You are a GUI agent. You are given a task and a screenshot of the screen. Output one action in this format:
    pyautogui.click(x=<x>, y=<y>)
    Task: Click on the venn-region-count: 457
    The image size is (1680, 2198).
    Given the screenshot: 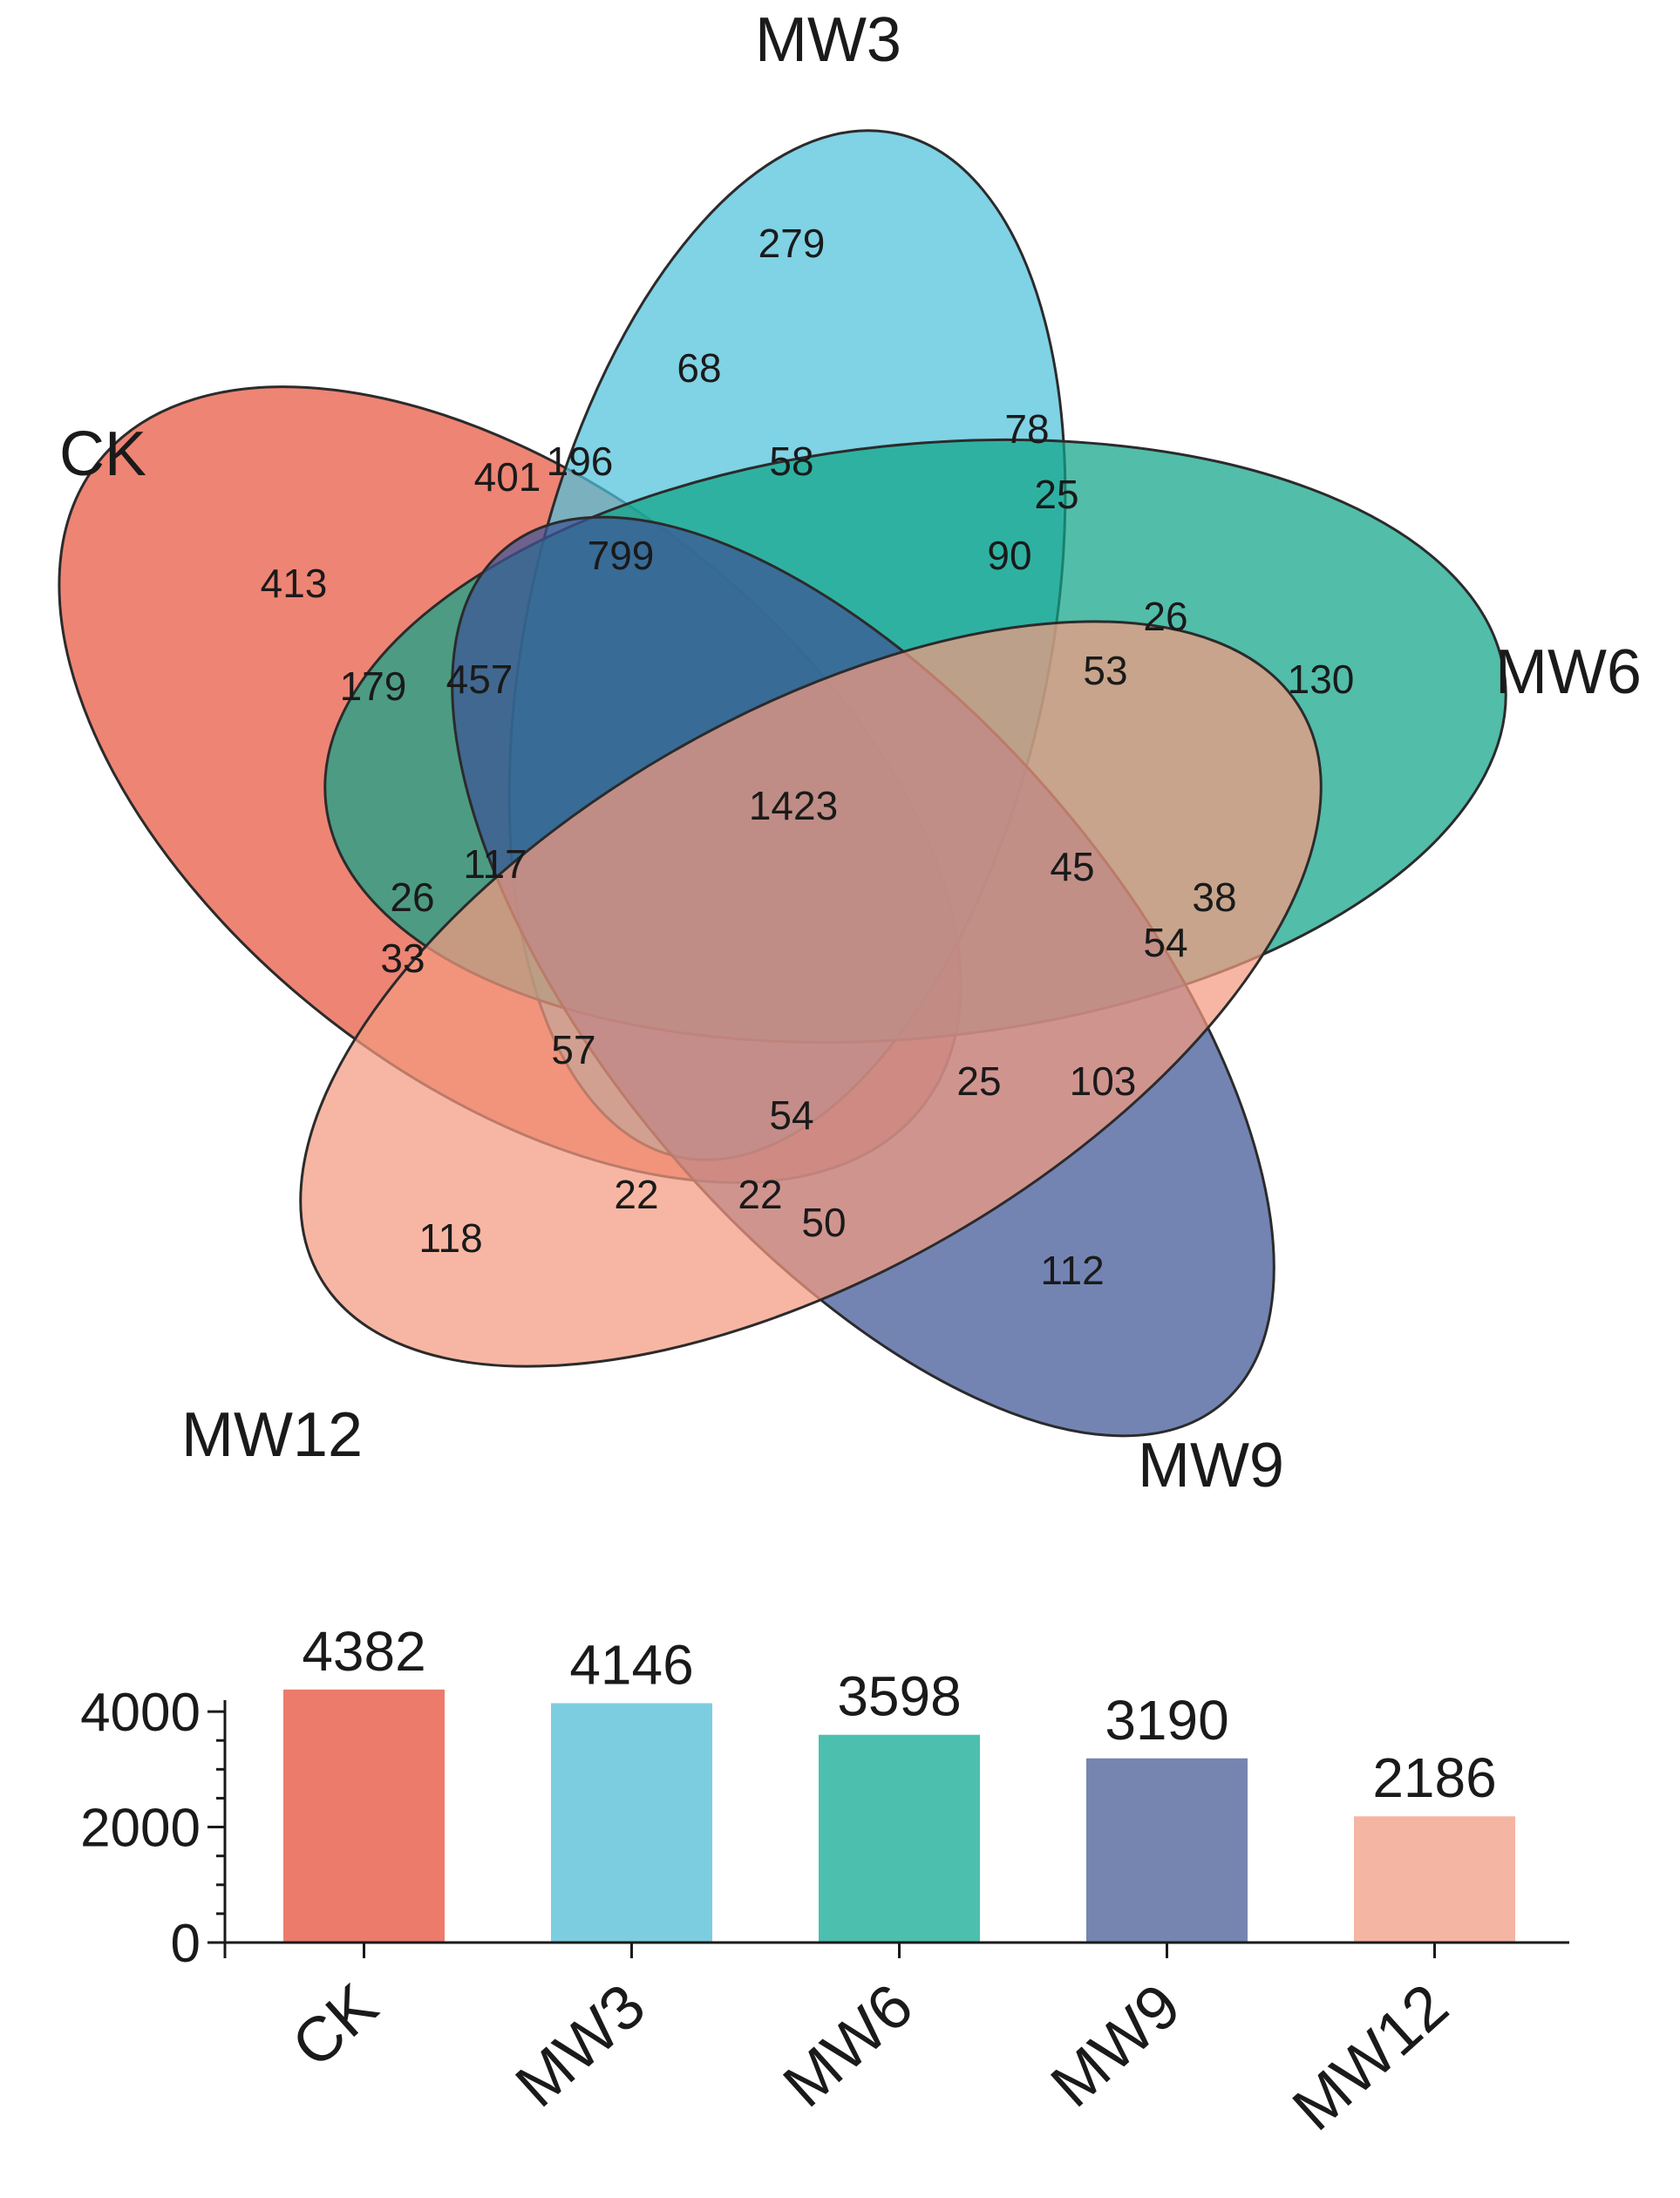 What is the action you would take?
    pyautogui.click(x=480, y=680)
    